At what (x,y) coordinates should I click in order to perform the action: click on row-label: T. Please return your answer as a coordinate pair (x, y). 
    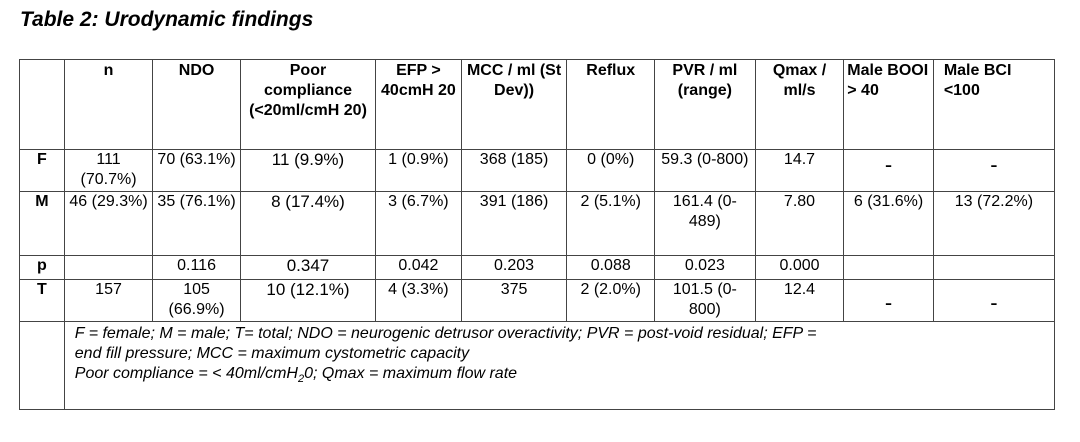
    Looking at the image, I should click on (42, 300).